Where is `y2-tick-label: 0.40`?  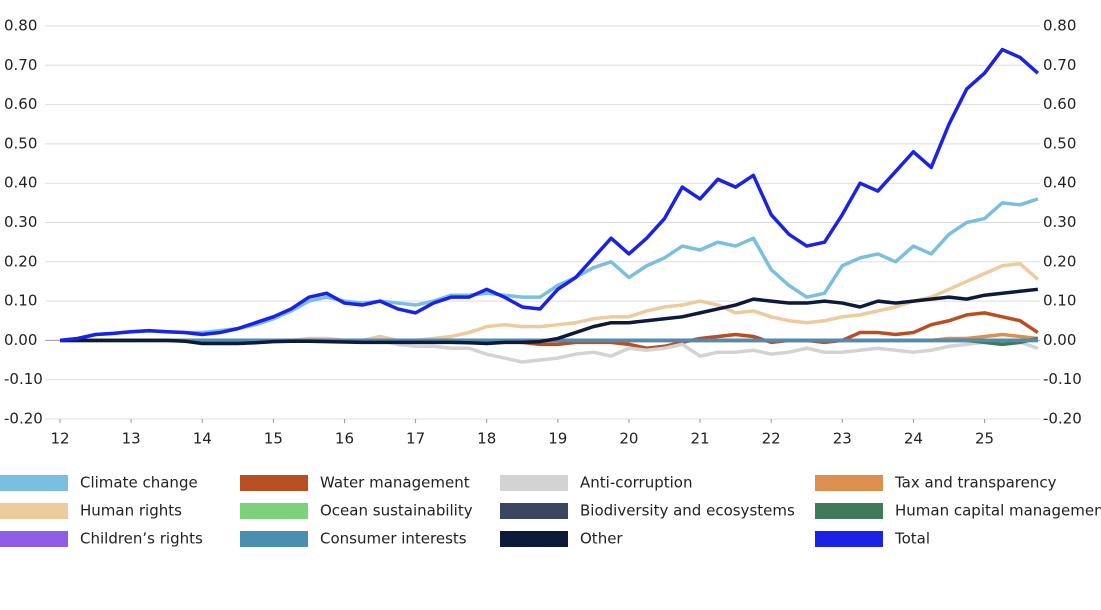
y2-tick-label: 0.40 is located at coordinates (1059, 183).